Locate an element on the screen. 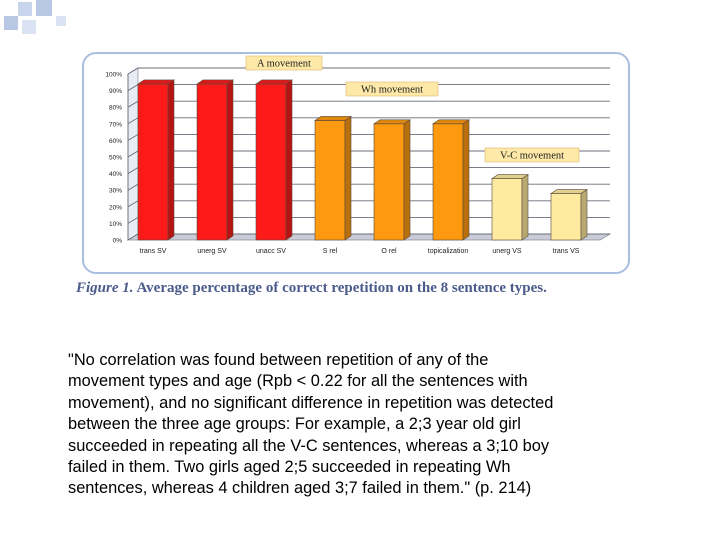  group-label: V-C movement is located at coordinates (532, 156).